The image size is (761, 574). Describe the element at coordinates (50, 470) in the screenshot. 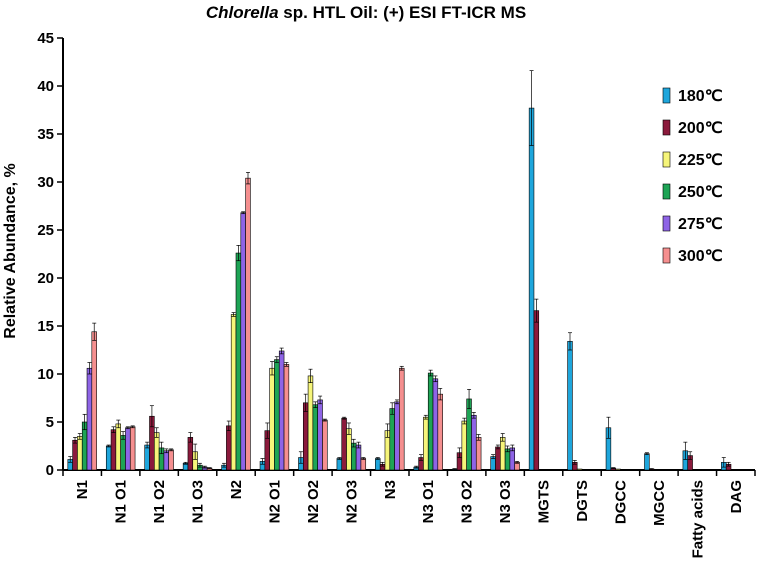

I see `y-tick-label: 0` at that location.